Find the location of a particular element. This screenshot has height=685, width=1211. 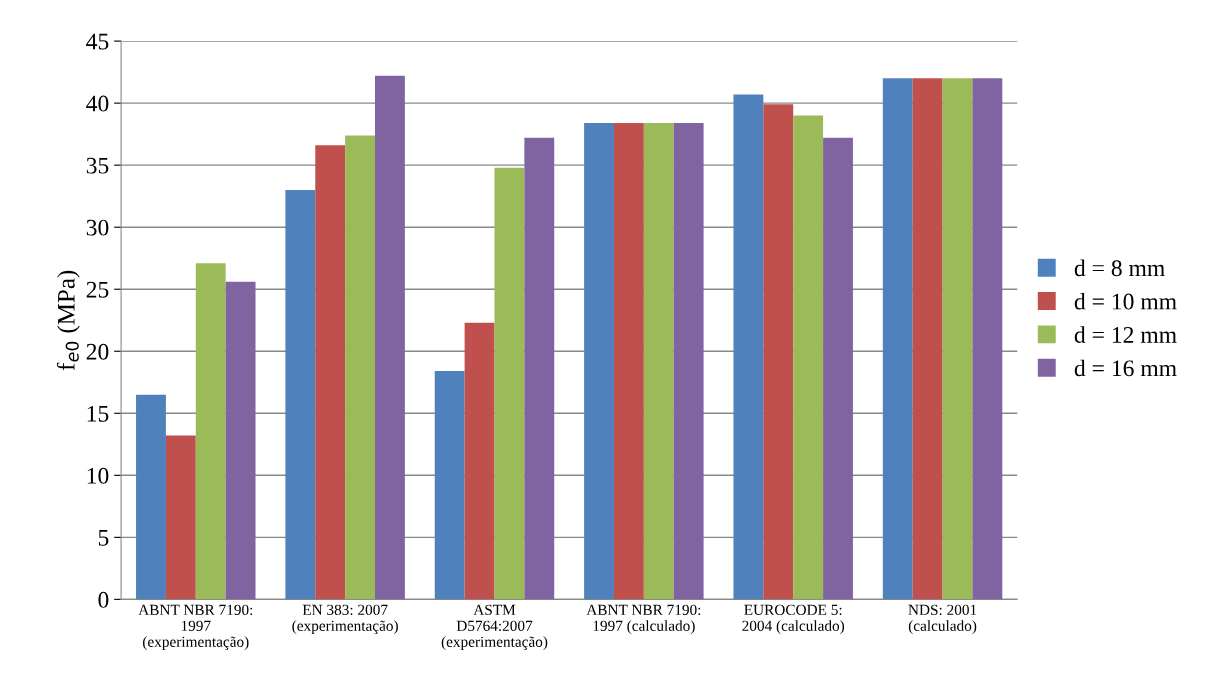

x-tick-label: EN 383: 2007 (experimentação) is located at coordinates (345, 619).